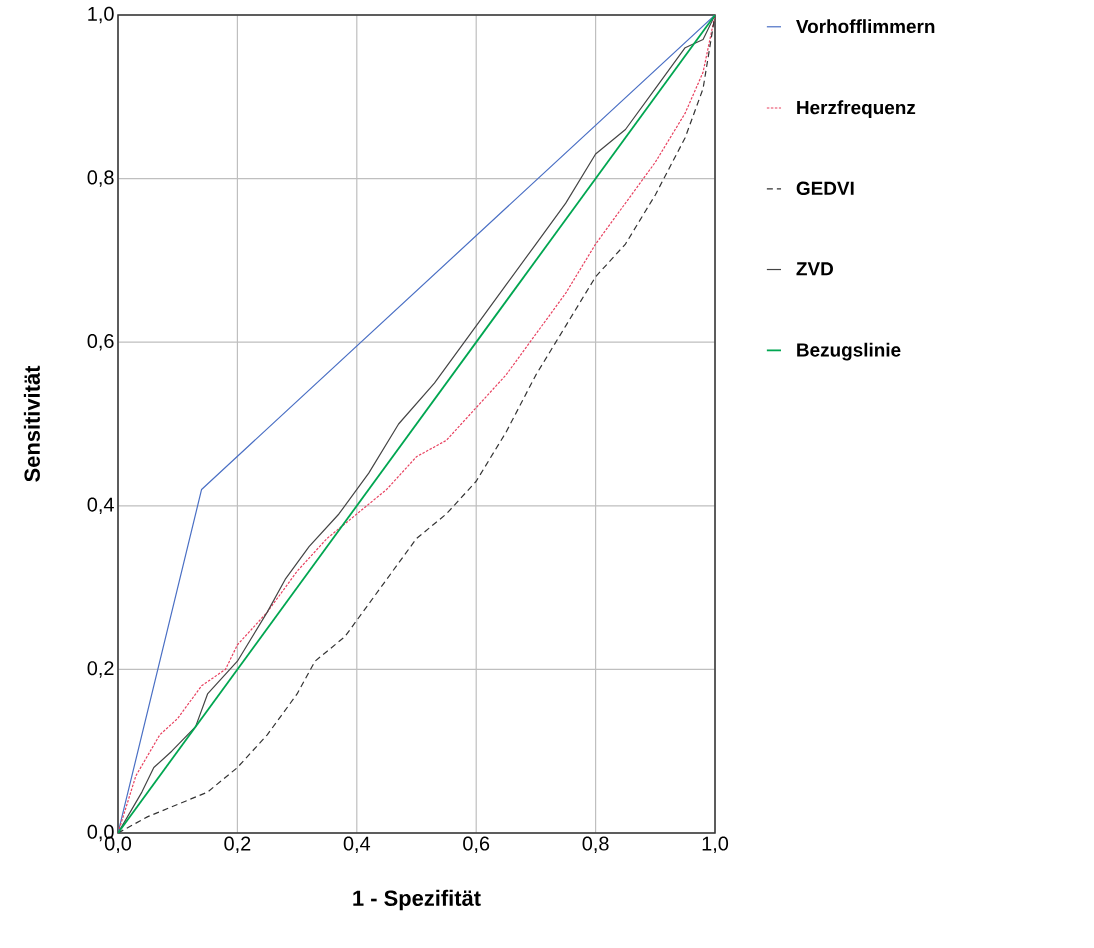  Describe the element at coordinates (100, 342) in the screenshot. I see `y-tick-label: 0,6` at that location.